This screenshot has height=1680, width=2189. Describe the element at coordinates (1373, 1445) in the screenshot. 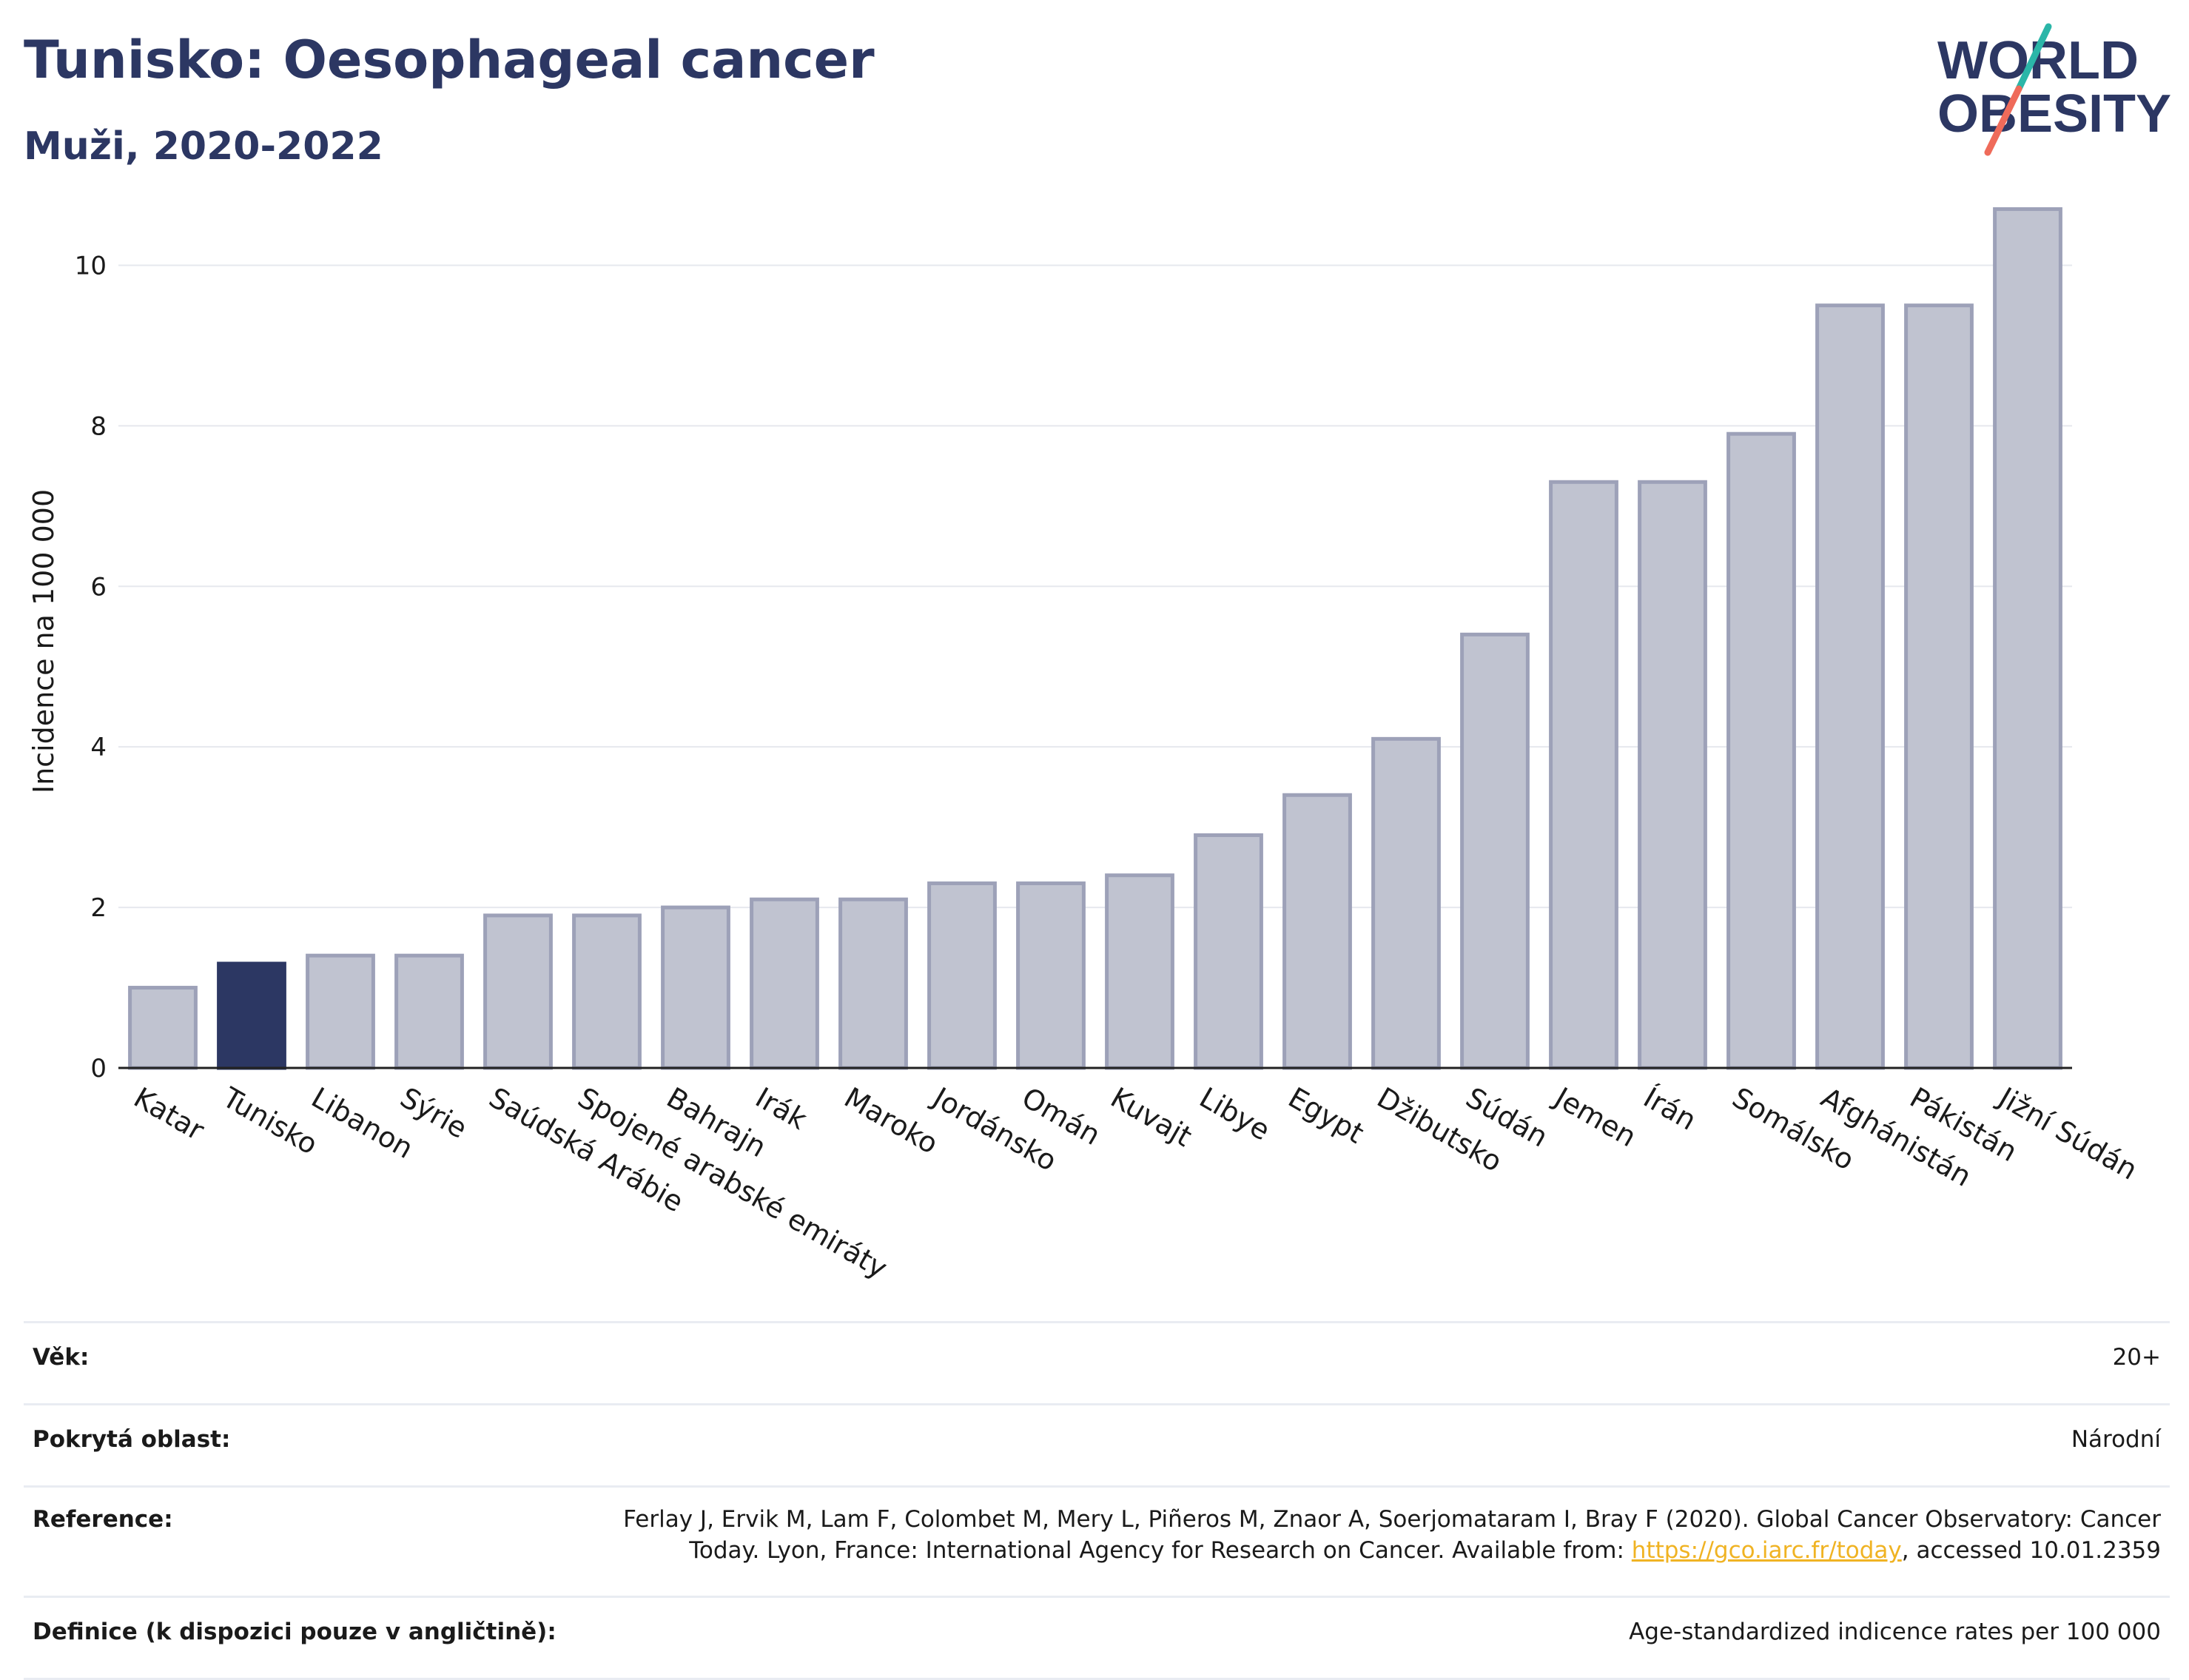

I see `coverage-value: Národní` at that location.